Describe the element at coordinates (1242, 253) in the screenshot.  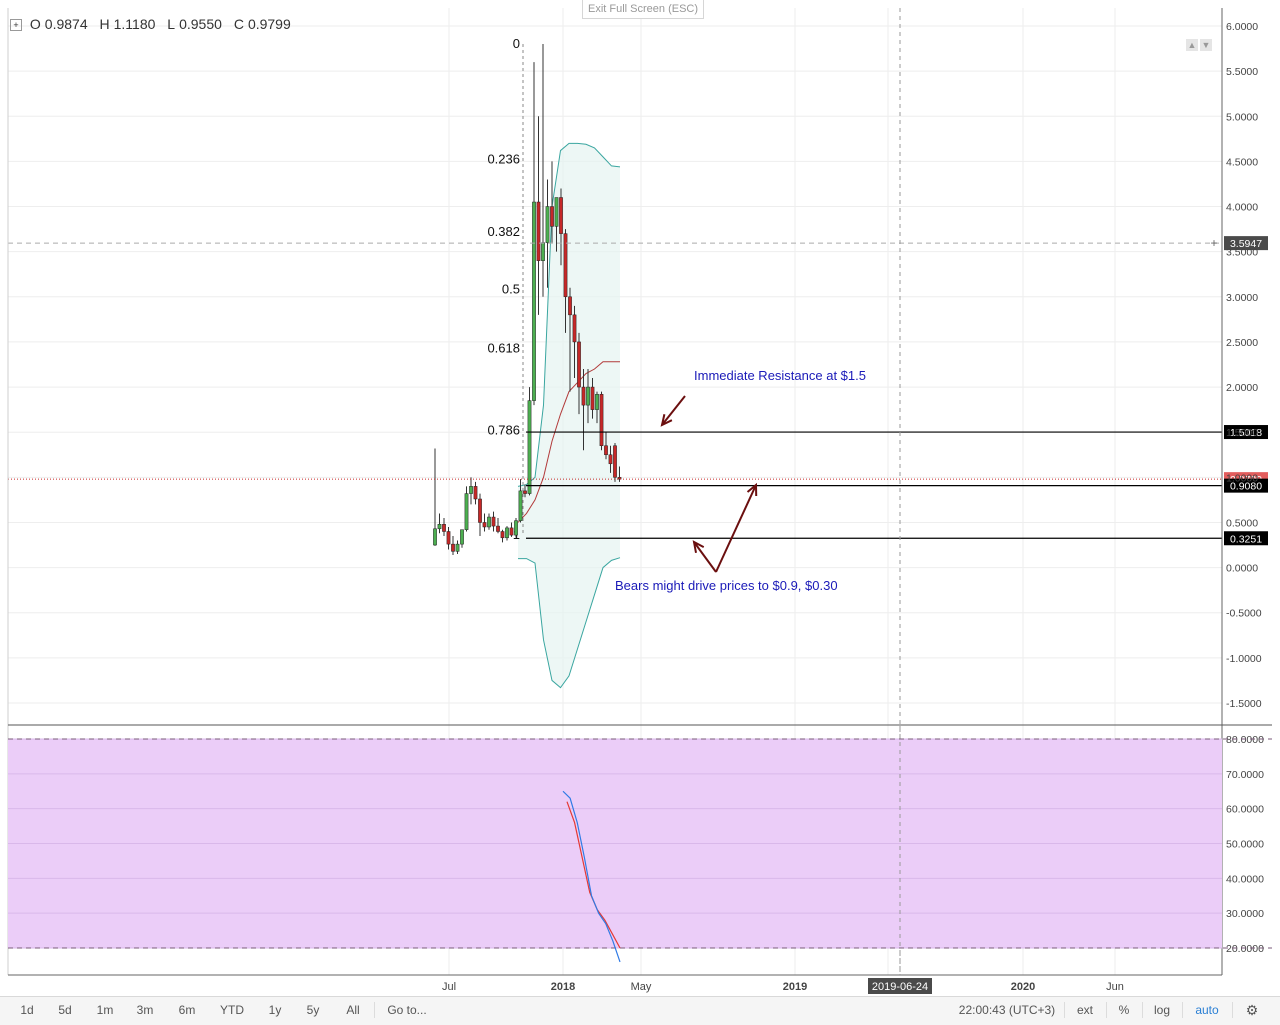
I see `price-tick-label: 3.5000` at that location.